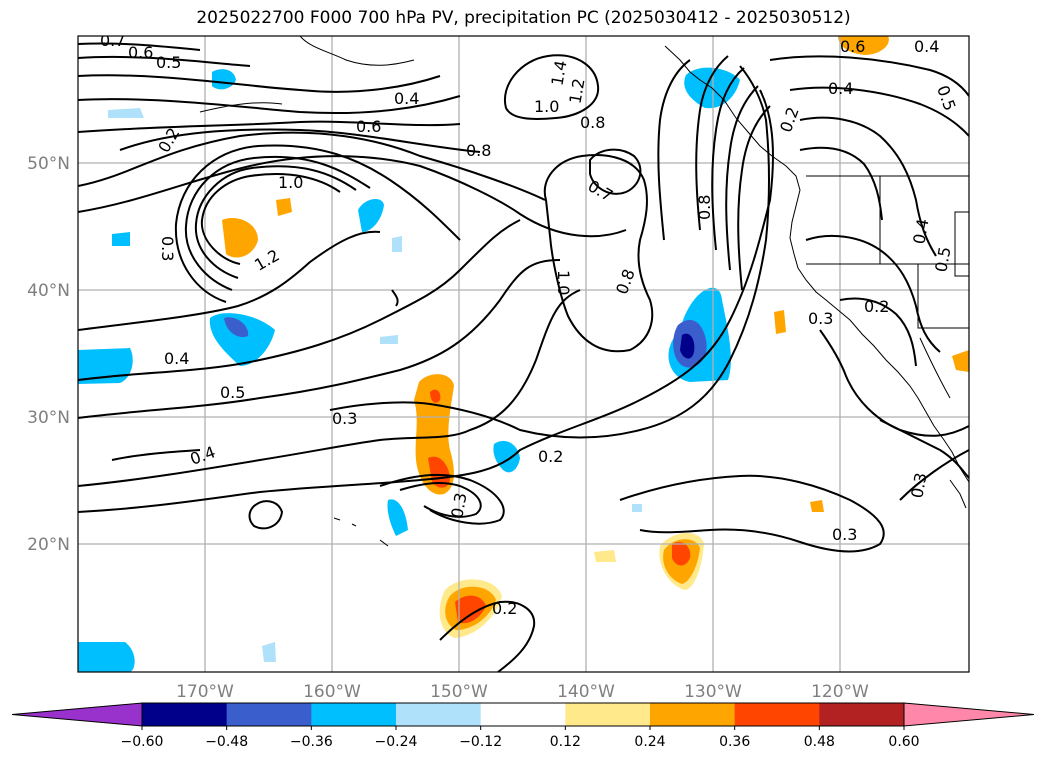 This screenshot has width=1047, height=765. What do you see at coordinates (48, 545) in the screenshot?
I see `latitude-label: 20°N` at bounding box center [48, 545].